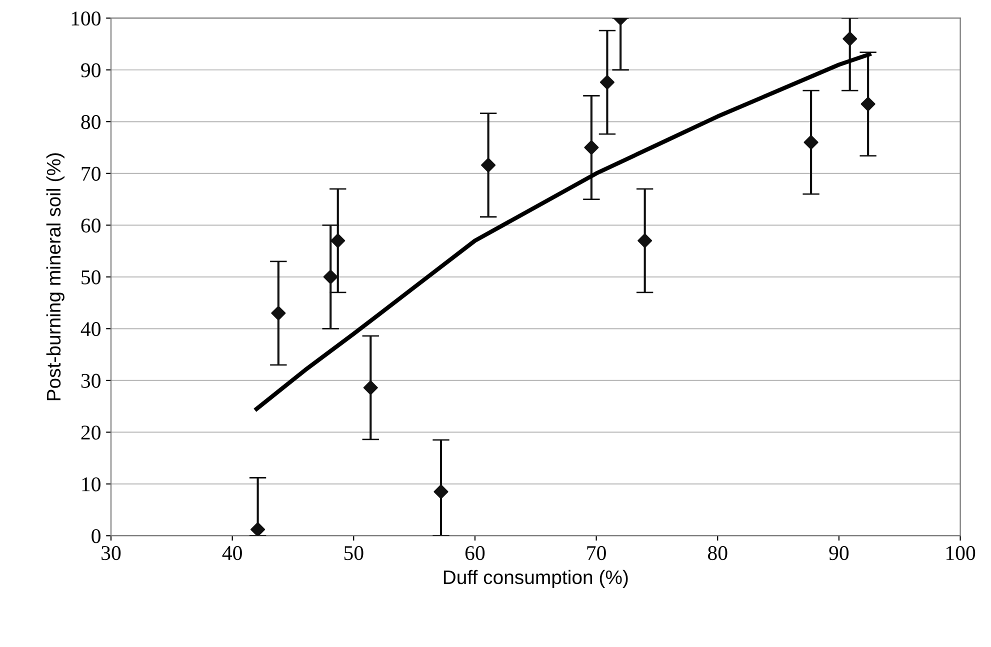 This screenshot has height=647, width=991. Describe the element at coordinates (961, 553) in the screenshot. I see `x-tick-label: 100` at that location.